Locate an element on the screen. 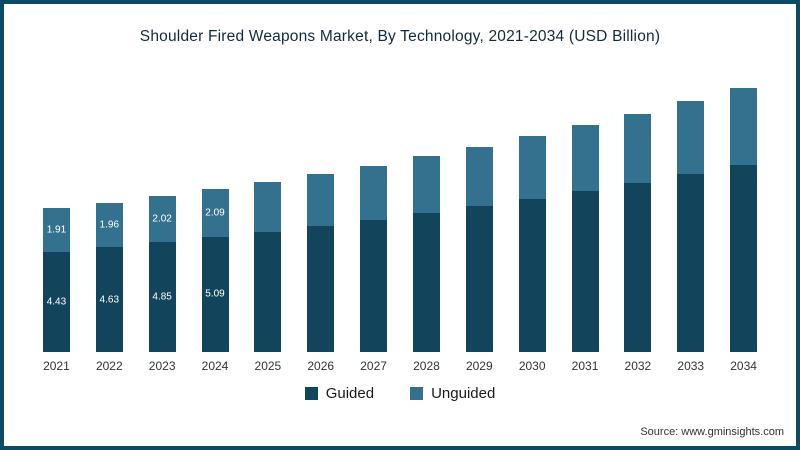 The image size is (800, 450). bar-column: 4.43 1.91 is located at coordinates (56, 216).